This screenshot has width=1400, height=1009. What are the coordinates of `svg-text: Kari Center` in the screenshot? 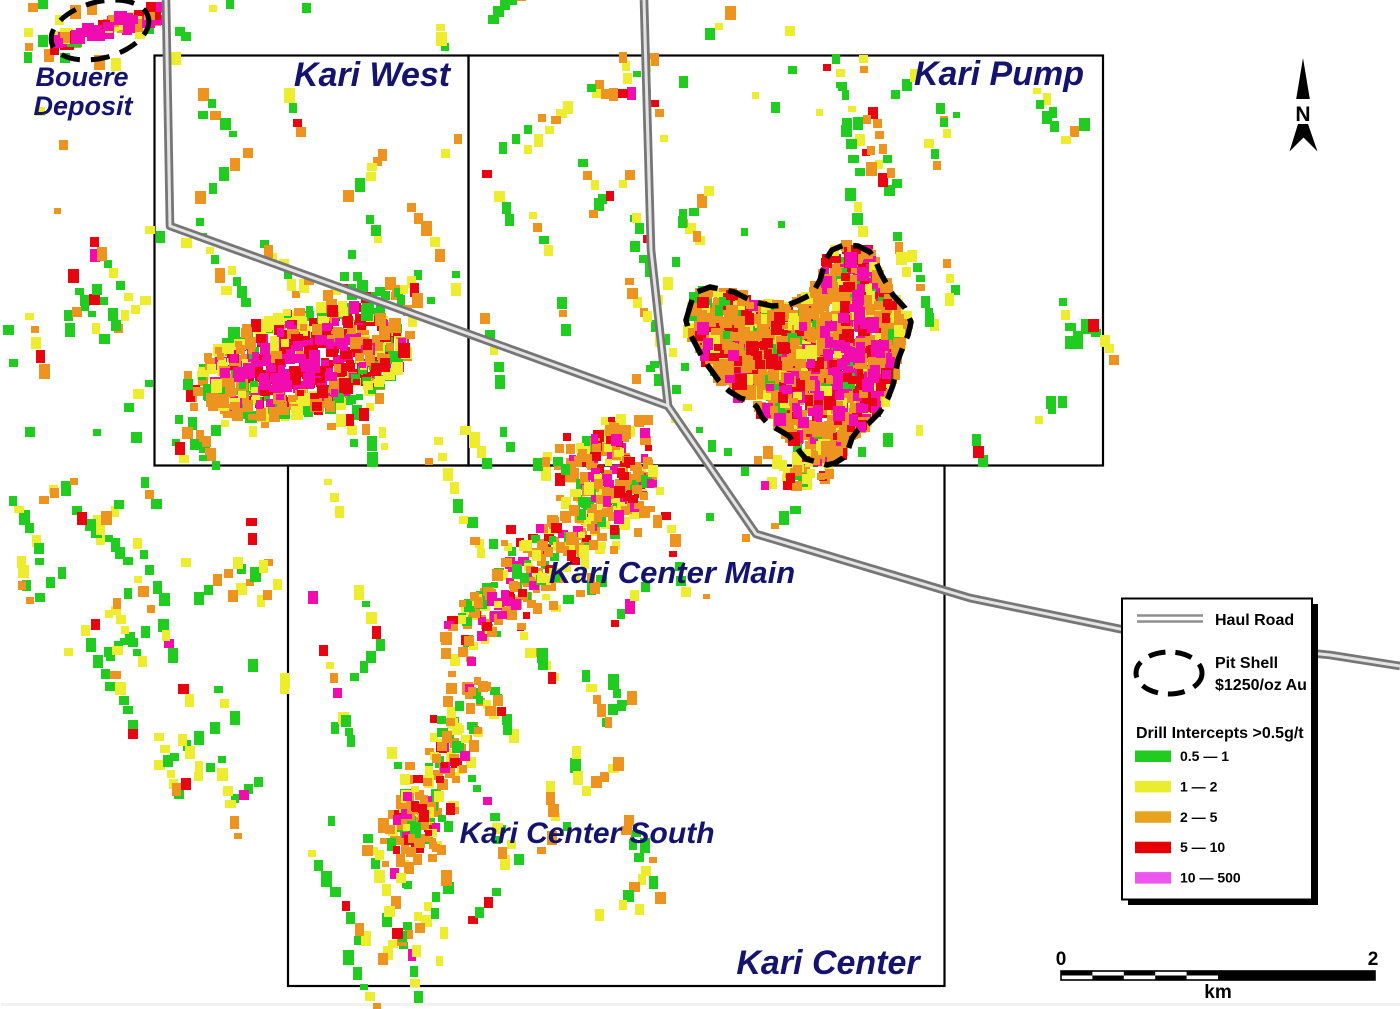 It's located at (828, 963).